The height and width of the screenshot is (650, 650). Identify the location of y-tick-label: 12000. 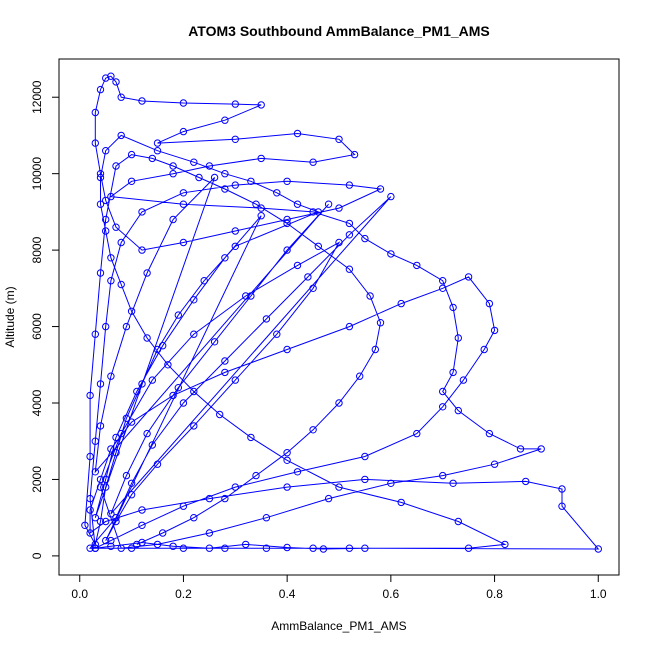
(37, 97).